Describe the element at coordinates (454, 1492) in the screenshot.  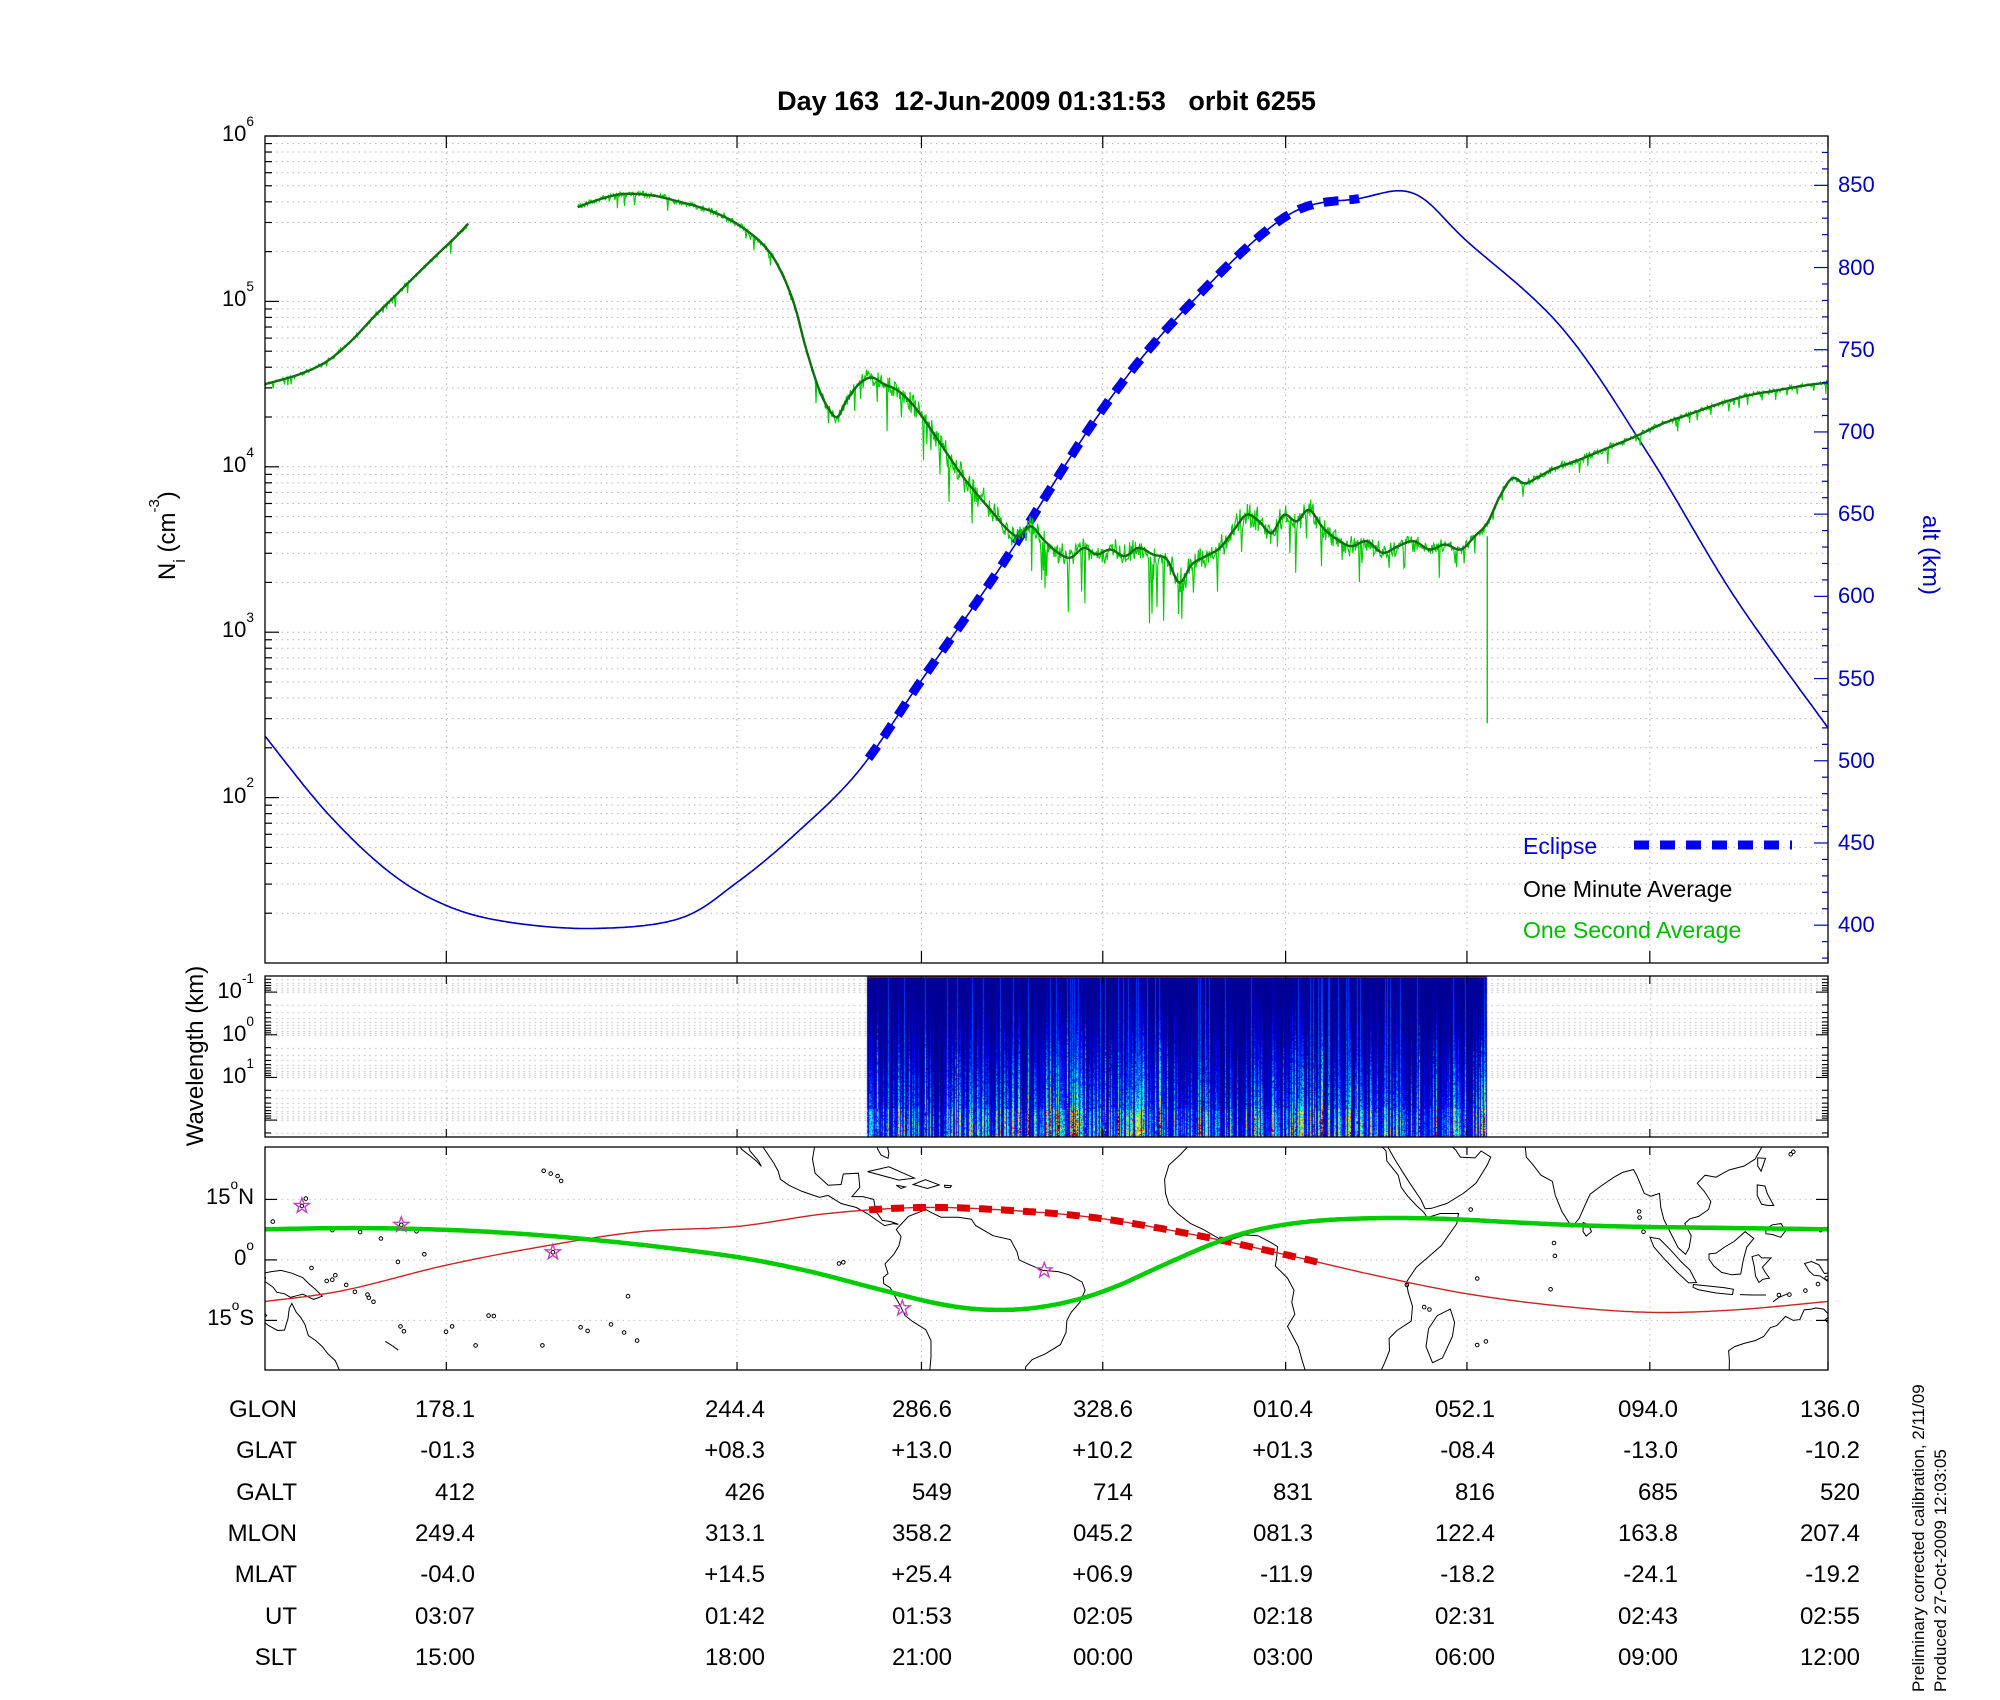
I see `table-cell: 412` at that location.